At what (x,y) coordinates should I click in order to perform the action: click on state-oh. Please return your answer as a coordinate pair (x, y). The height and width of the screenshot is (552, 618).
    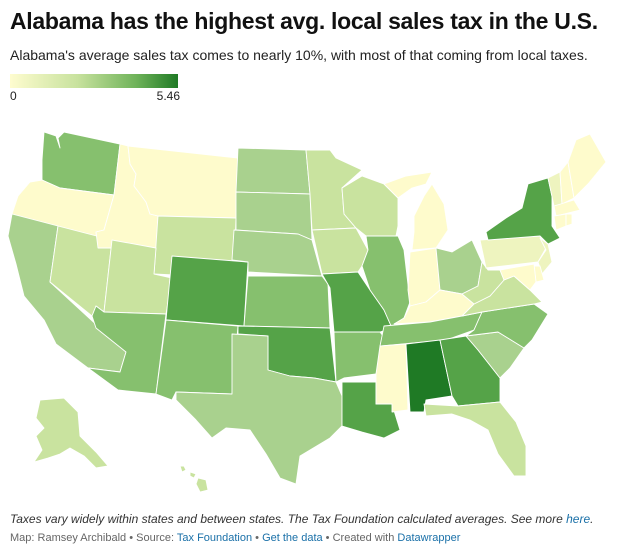
    Looking at the image, I should click on (459, 267).